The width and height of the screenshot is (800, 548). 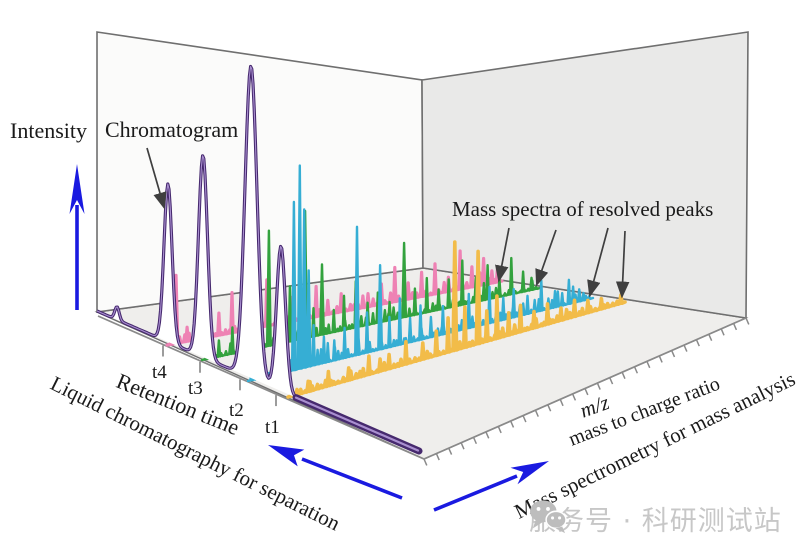 I want to click on tick-label-t3: t3, so click(x=195, y=388).